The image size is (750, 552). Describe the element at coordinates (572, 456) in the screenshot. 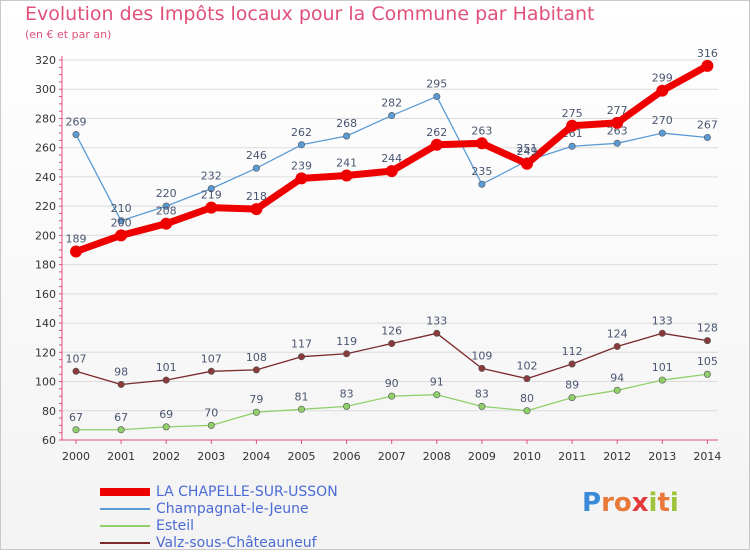

I see `x-tick-label: 2011` at that location.